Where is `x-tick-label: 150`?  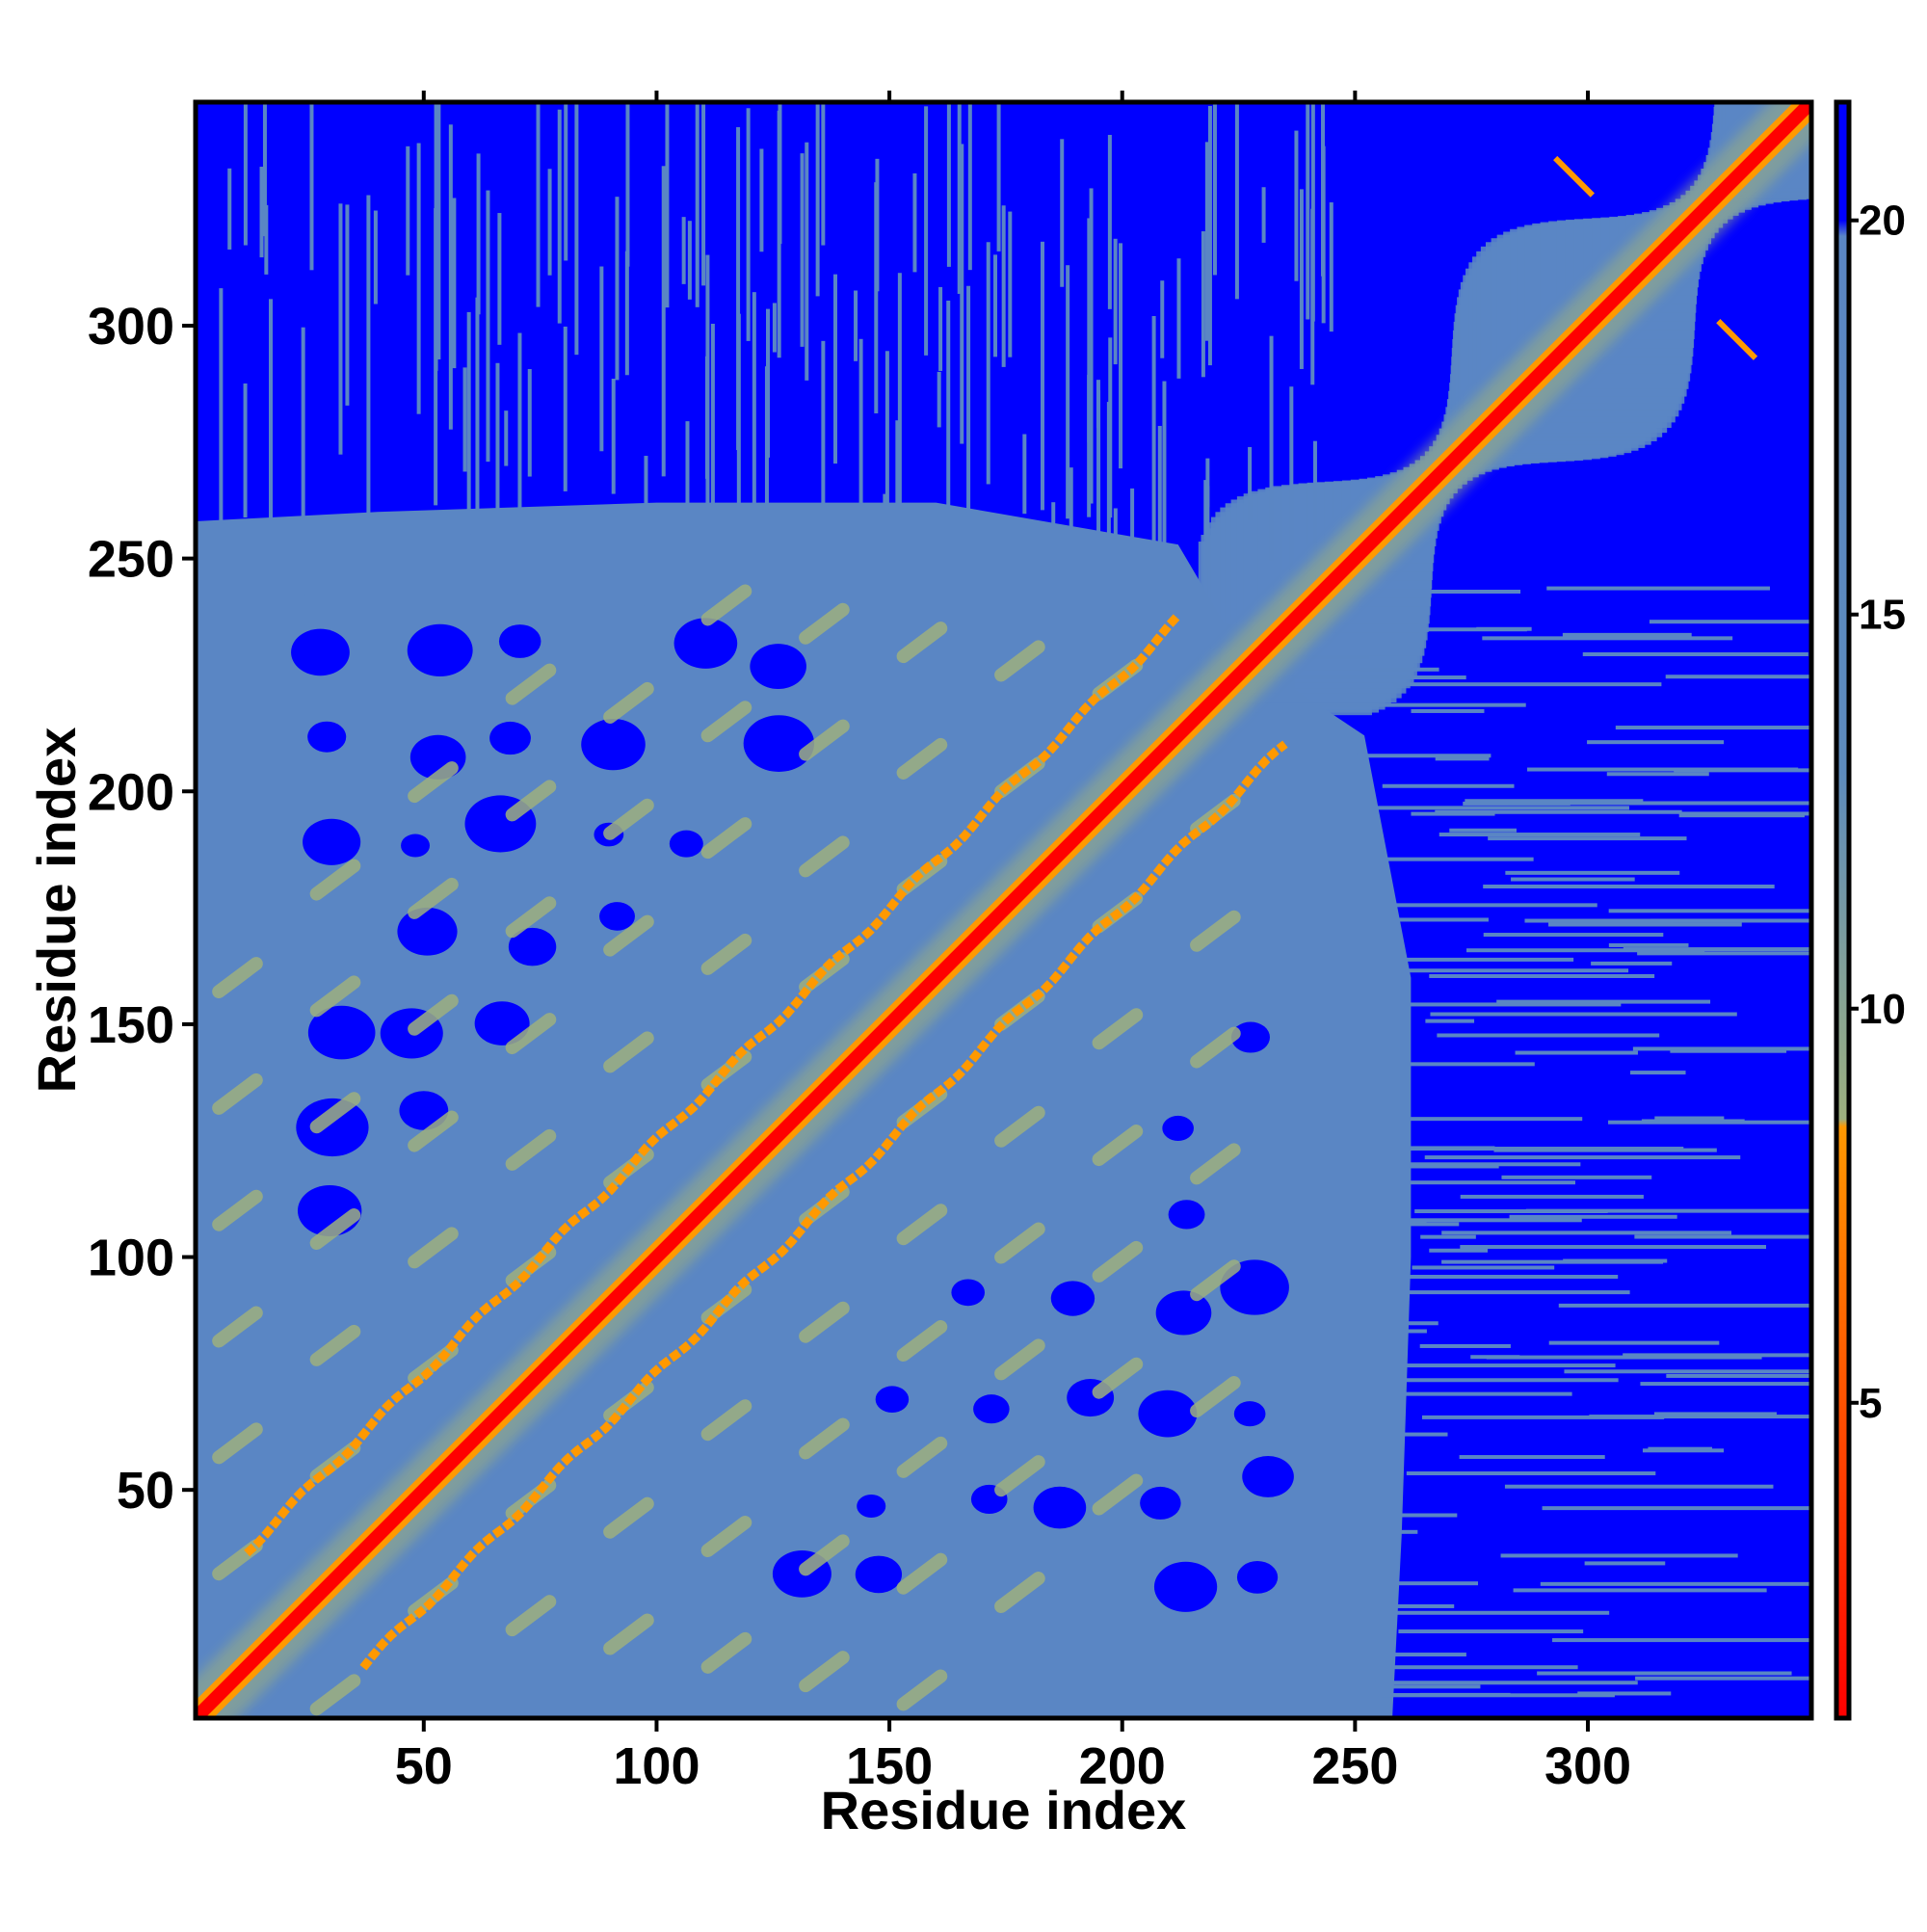 x-tick-label: 150 is located at coordinates (890, 1766).